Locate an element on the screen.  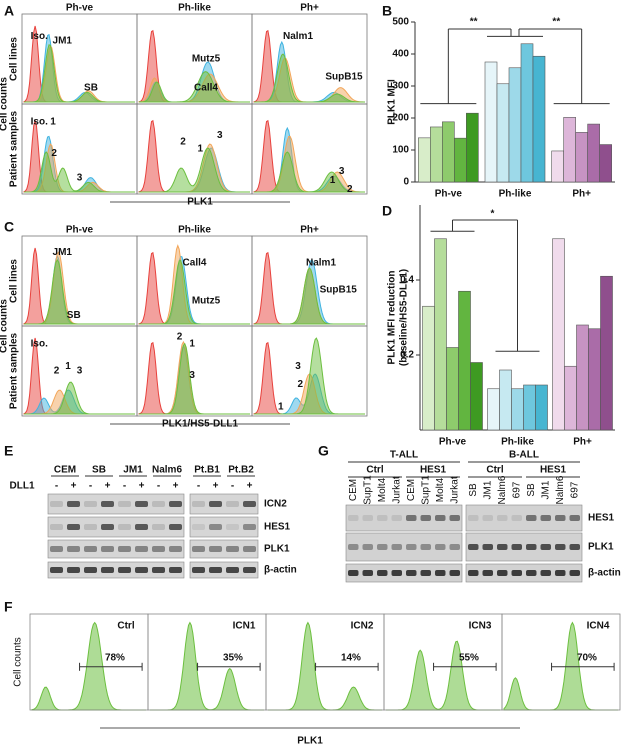
lane-label: JM1 is located at coordinates (487, 489).